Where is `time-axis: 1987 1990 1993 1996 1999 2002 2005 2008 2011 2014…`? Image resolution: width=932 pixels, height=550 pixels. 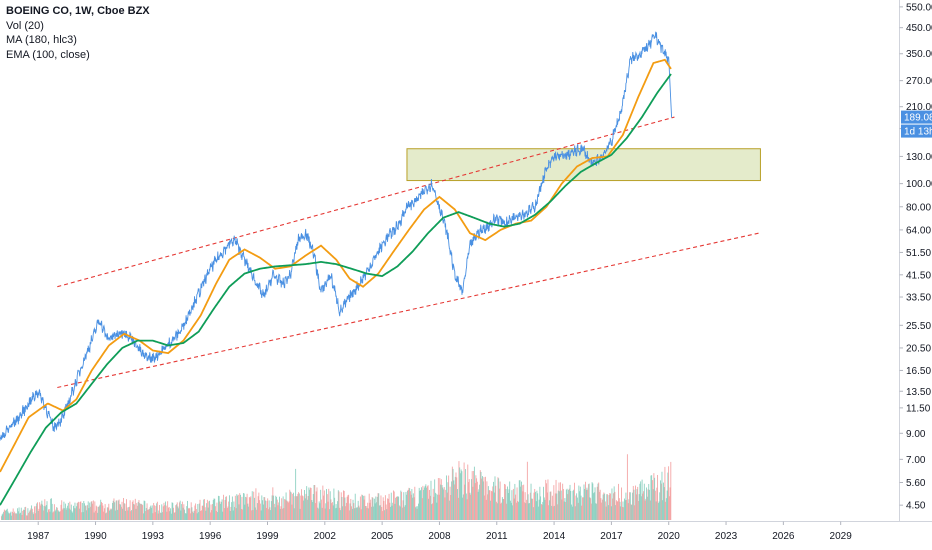
time-axis: 1987 1990 1993 1996 1999 2002 2005 2008 2011 2014… is located at coordinates (466, 532).